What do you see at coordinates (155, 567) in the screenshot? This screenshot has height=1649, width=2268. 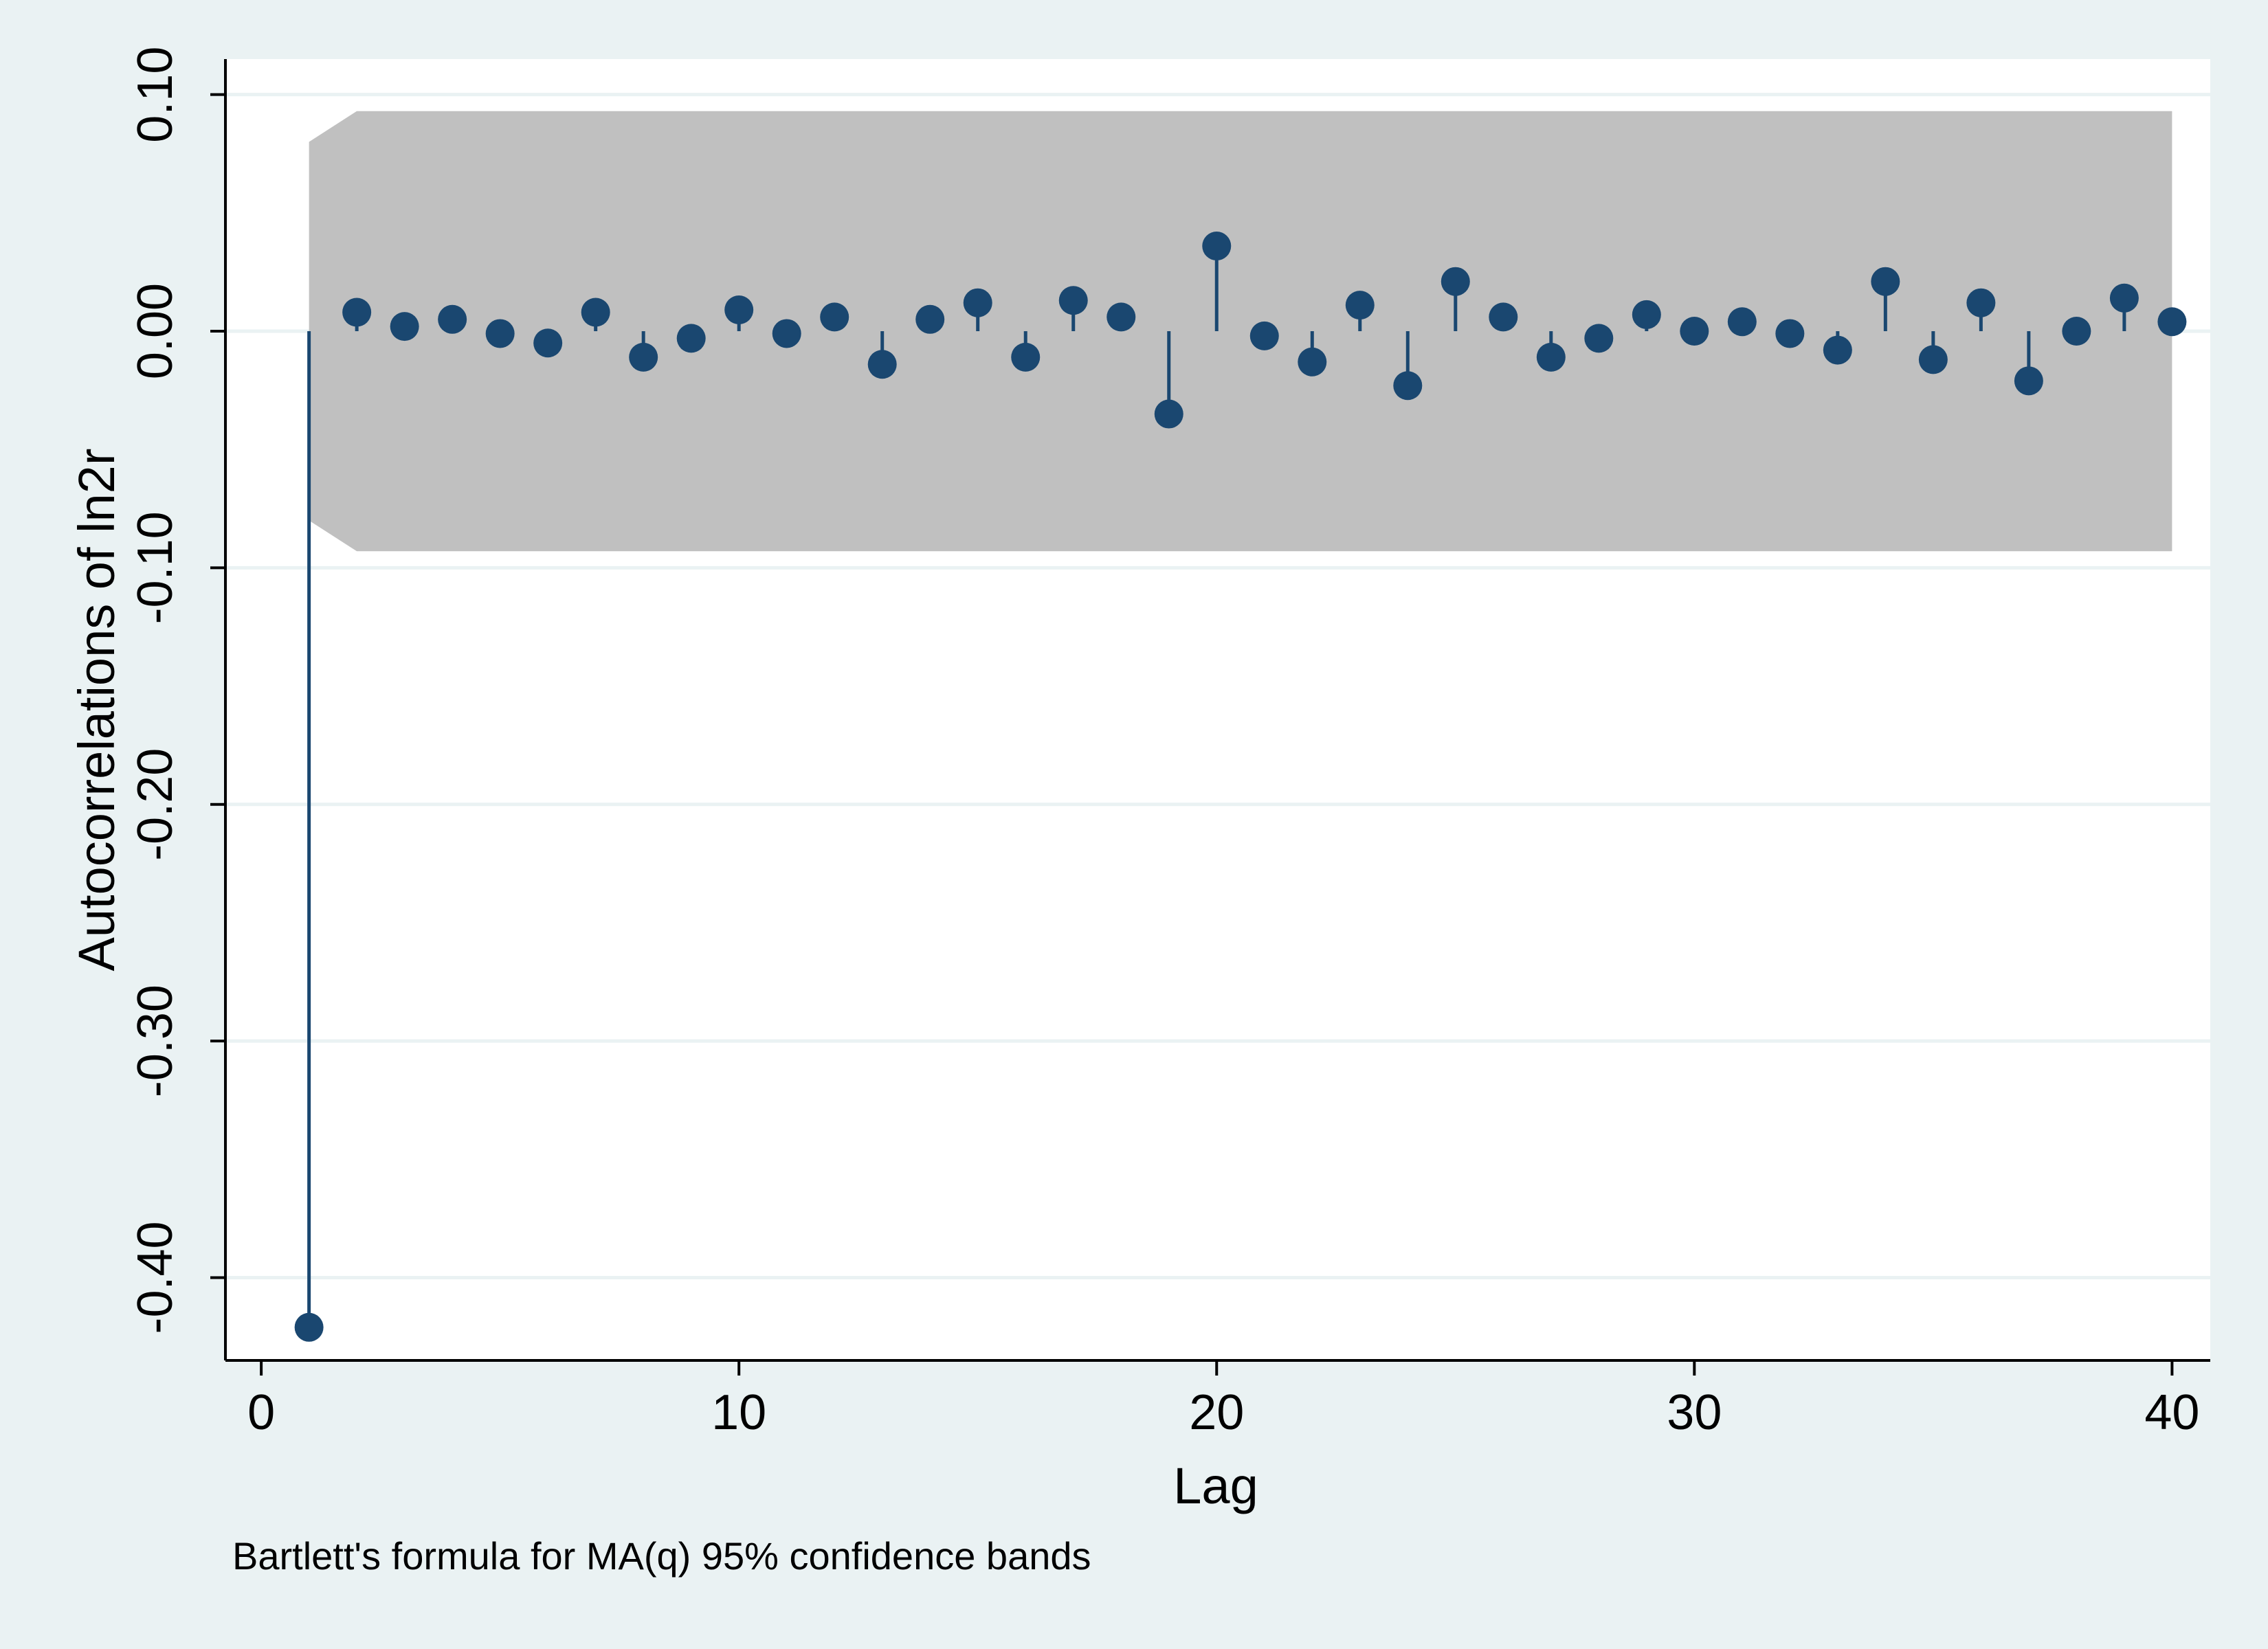 I see `y-tick-label-2: -0.10` at bounding box center [155, 567].